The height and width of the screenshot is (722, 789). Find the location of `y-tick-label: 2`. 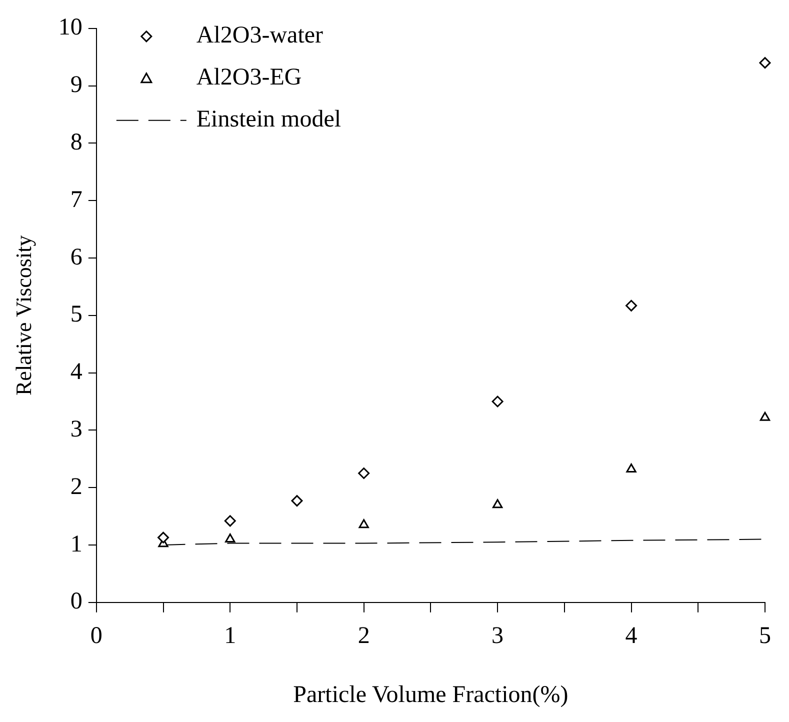

y-tick-label: 2 is located at coordinates (76, 487).